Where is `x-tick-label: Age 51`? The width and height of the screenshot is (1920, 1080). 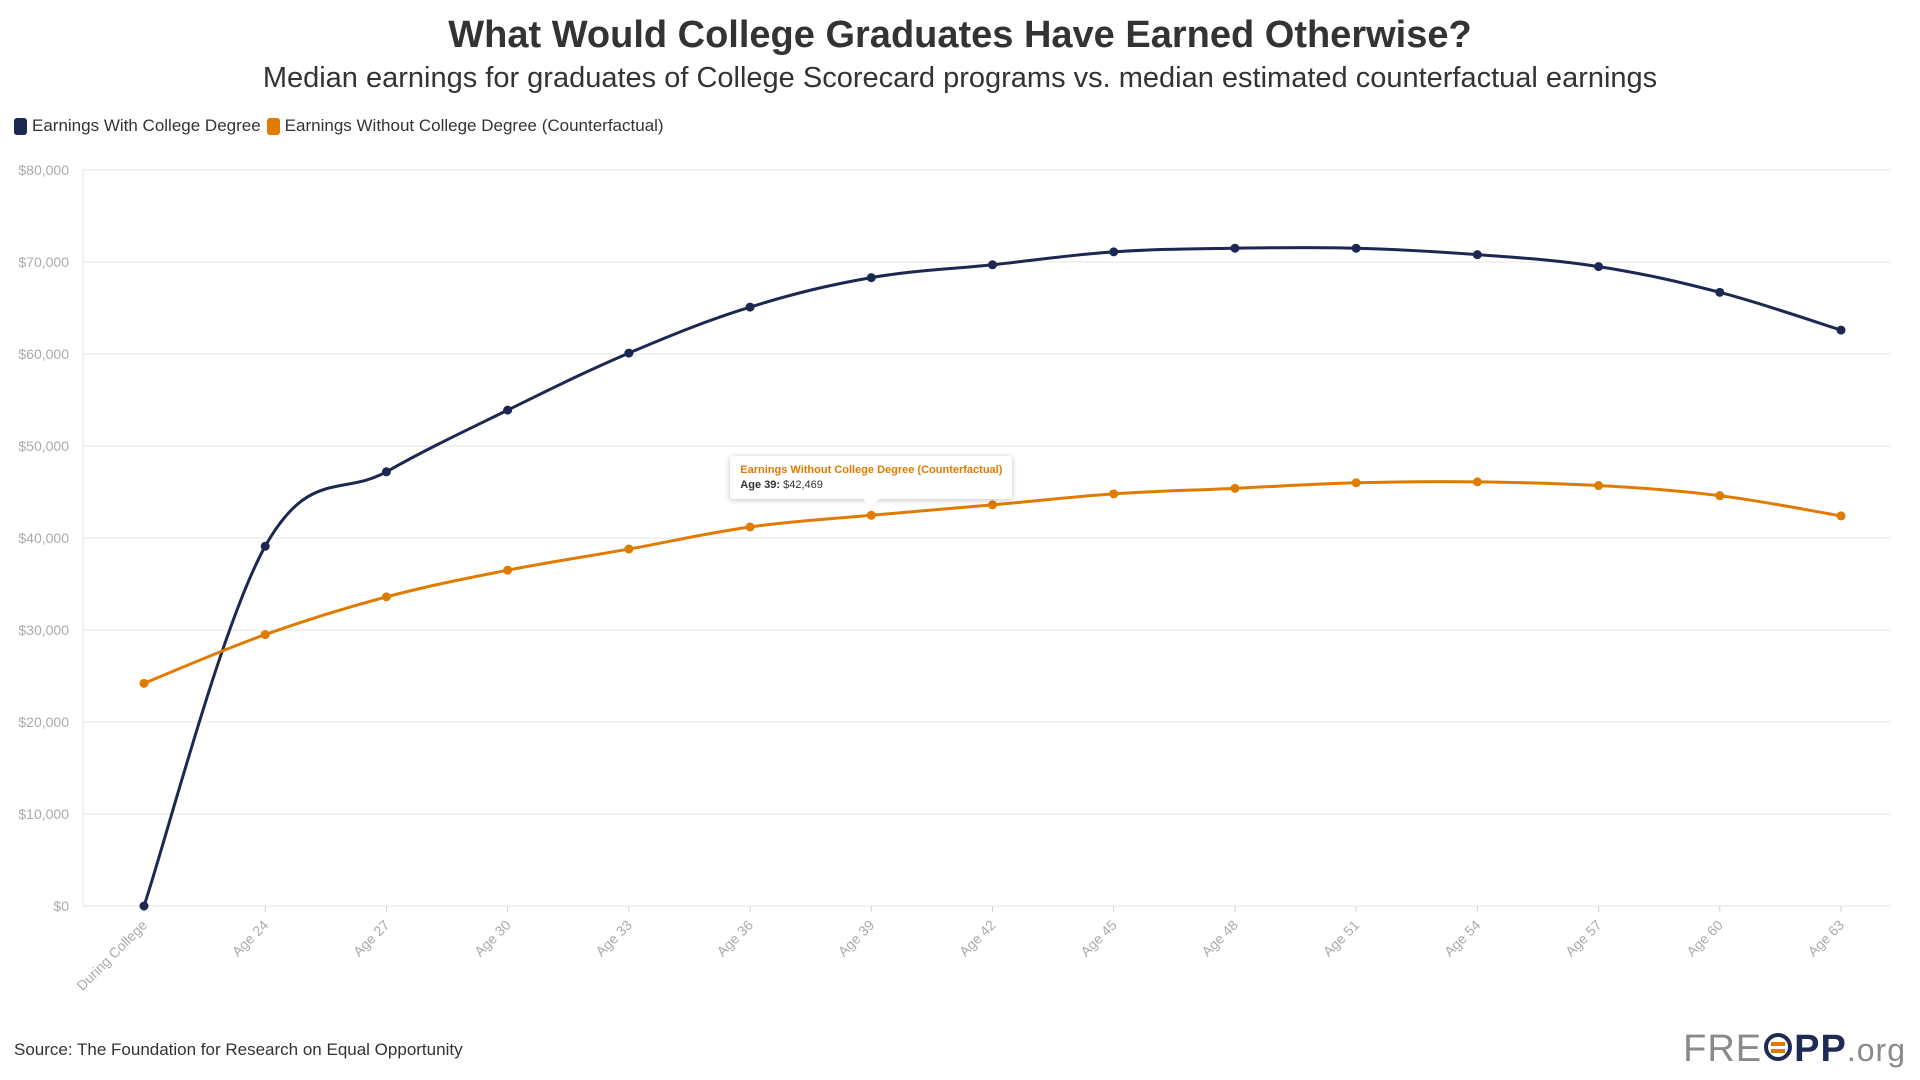 x-tick-label: Age 51 is located at coordinates (1341, 938).